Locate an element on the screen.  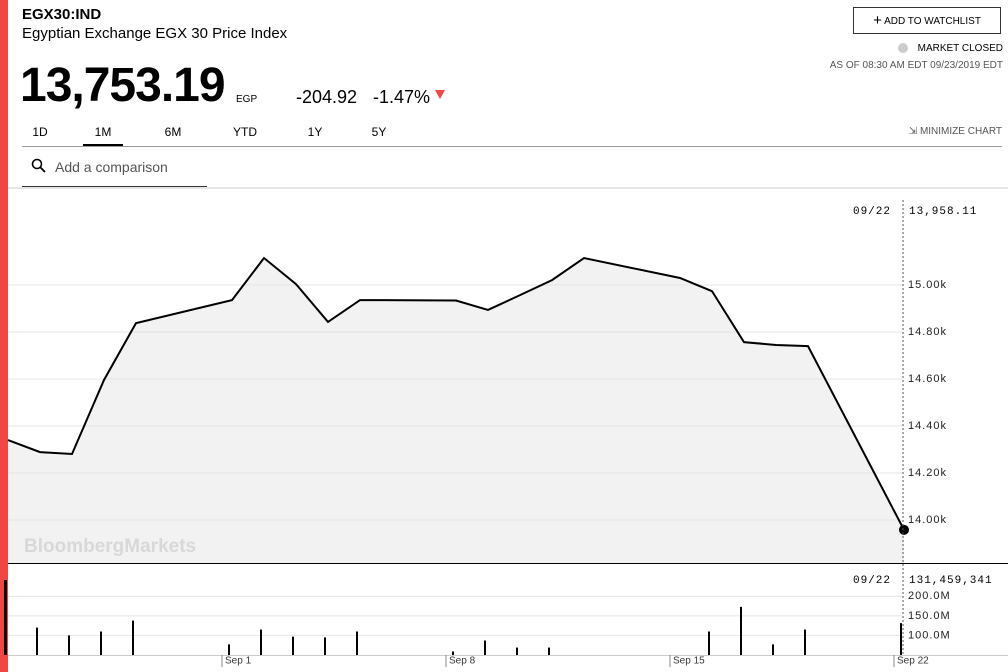
crosshair-value: 131,459,341 is located at coordinates (951, 581).